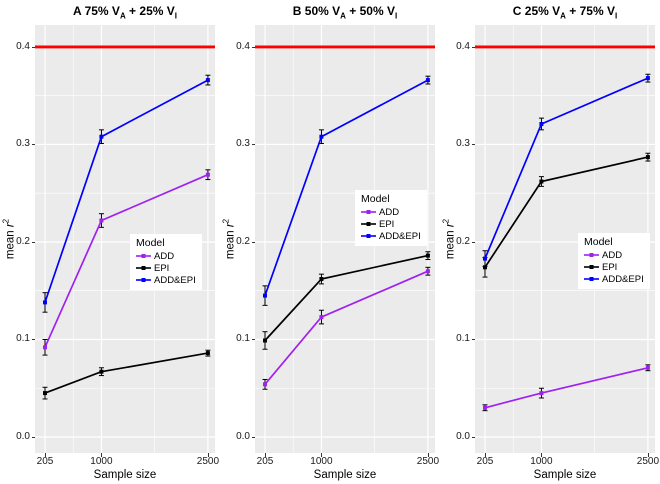 The width and height of the screenshot is (660, 484). Describe the element at coordinates (125, 12) in the screenshot. I see `panel-title: A 75% VA + 25% VI` at that location.